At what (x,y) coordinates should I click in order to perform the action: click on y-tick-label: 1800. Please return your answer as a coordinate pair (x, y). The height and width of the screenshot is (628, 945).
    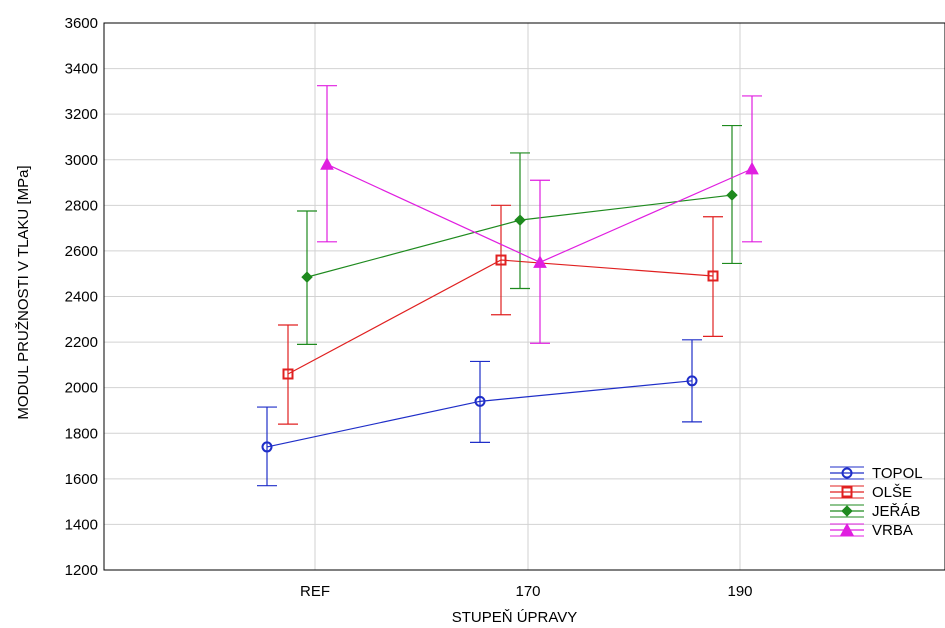
    Looking at the image, I should click on (81, 433).